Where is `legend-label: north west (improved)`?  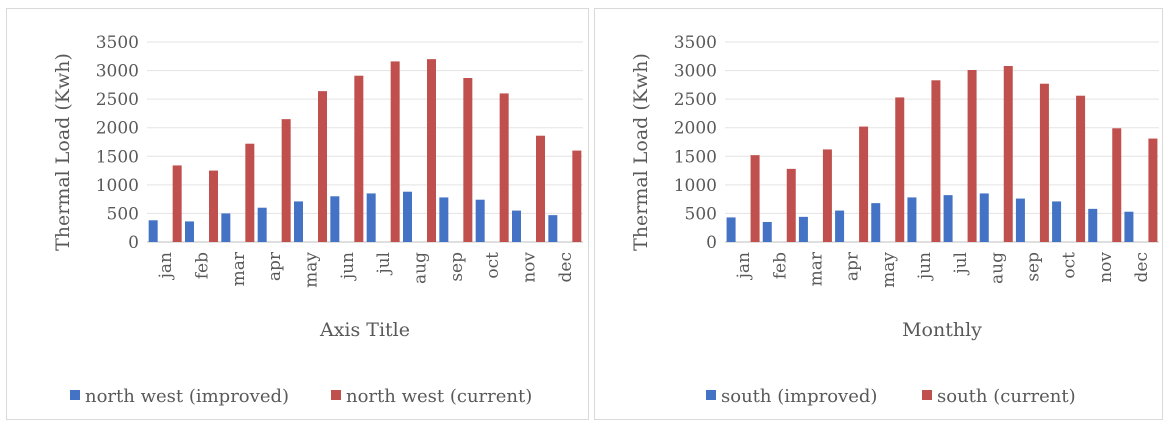 legend-label: north west (improved) is located at coordinates (187, 396).